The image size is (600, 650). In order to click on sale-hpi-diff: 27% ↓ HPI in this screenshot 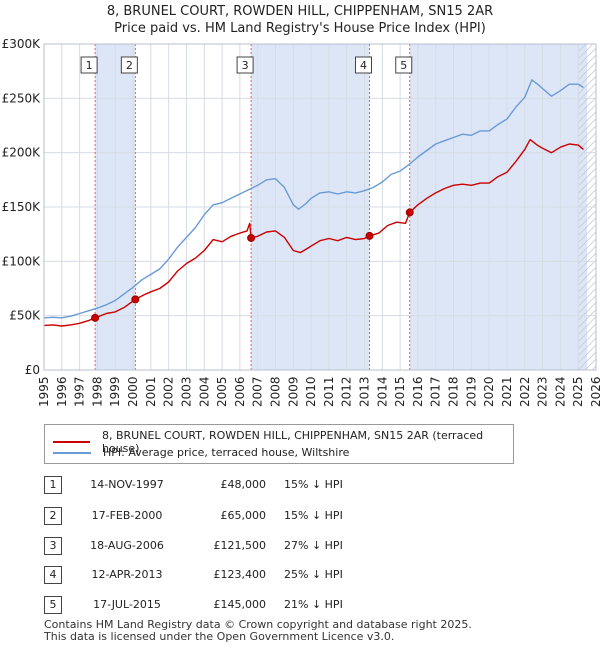, I will do `click(313, 545)`.